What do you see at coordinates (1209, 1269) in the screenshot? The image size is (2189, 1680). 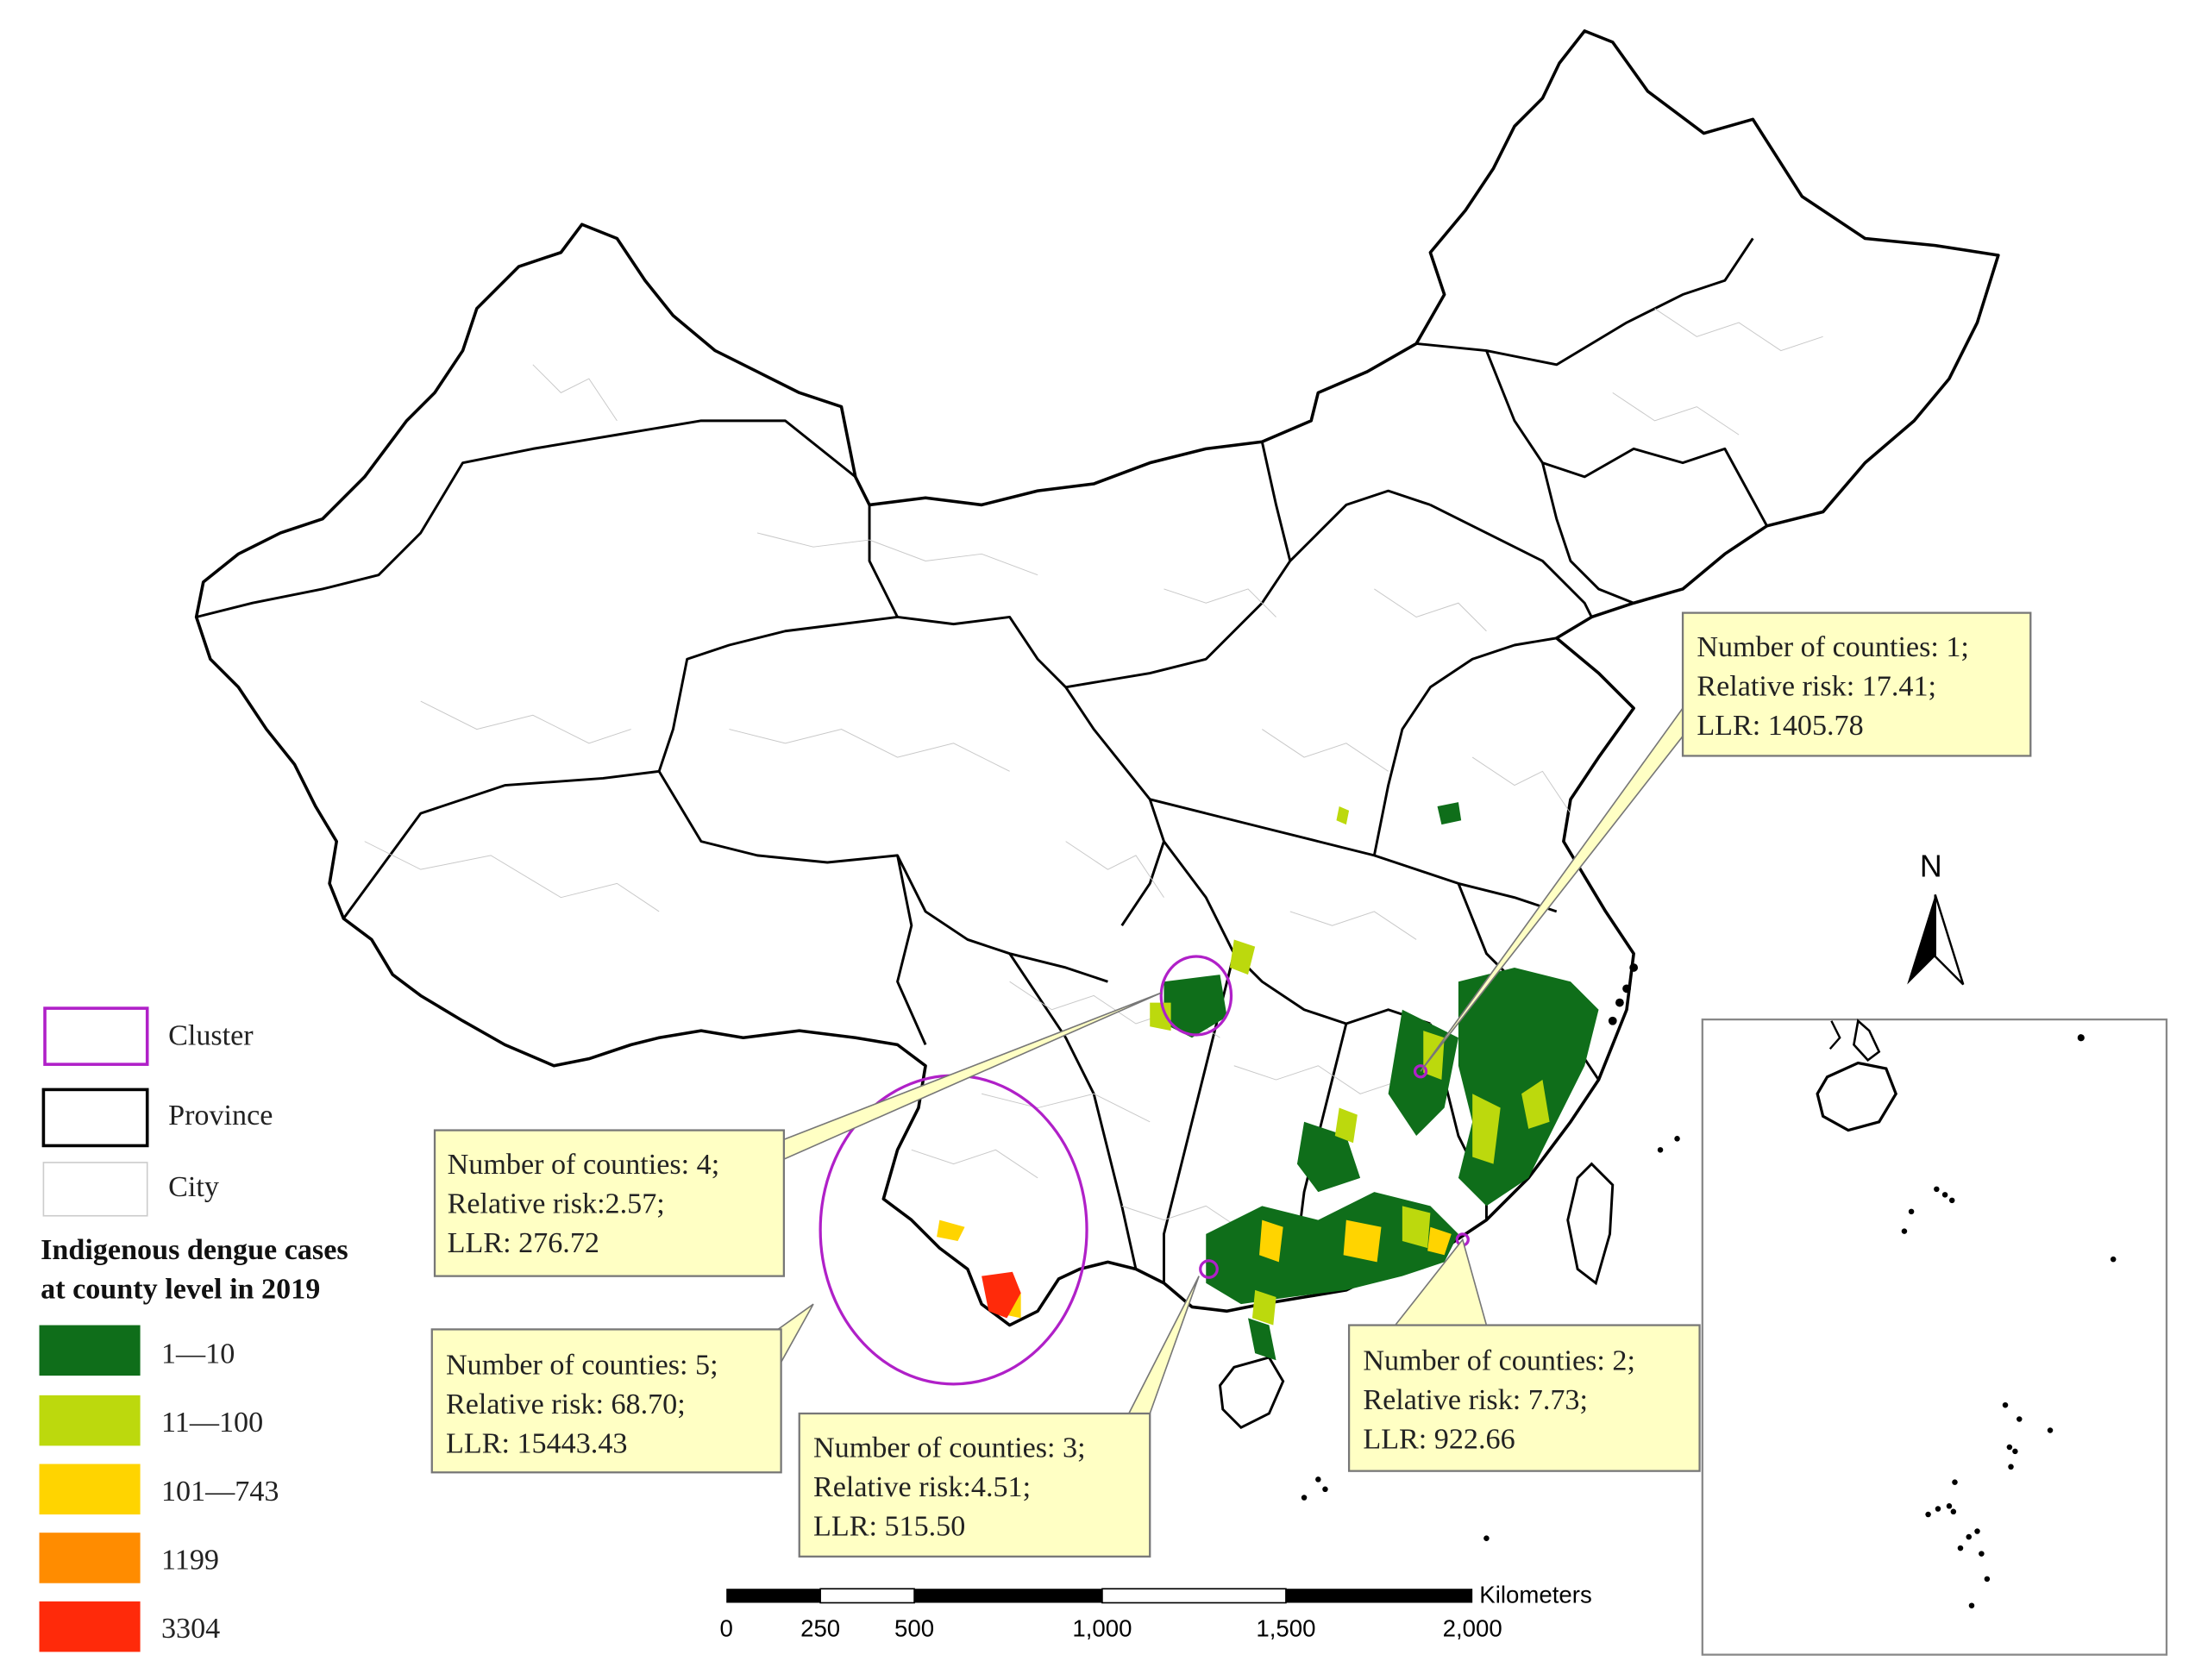 I see `cluster-circle-guangxi` at bounding box center [1209, 1269].